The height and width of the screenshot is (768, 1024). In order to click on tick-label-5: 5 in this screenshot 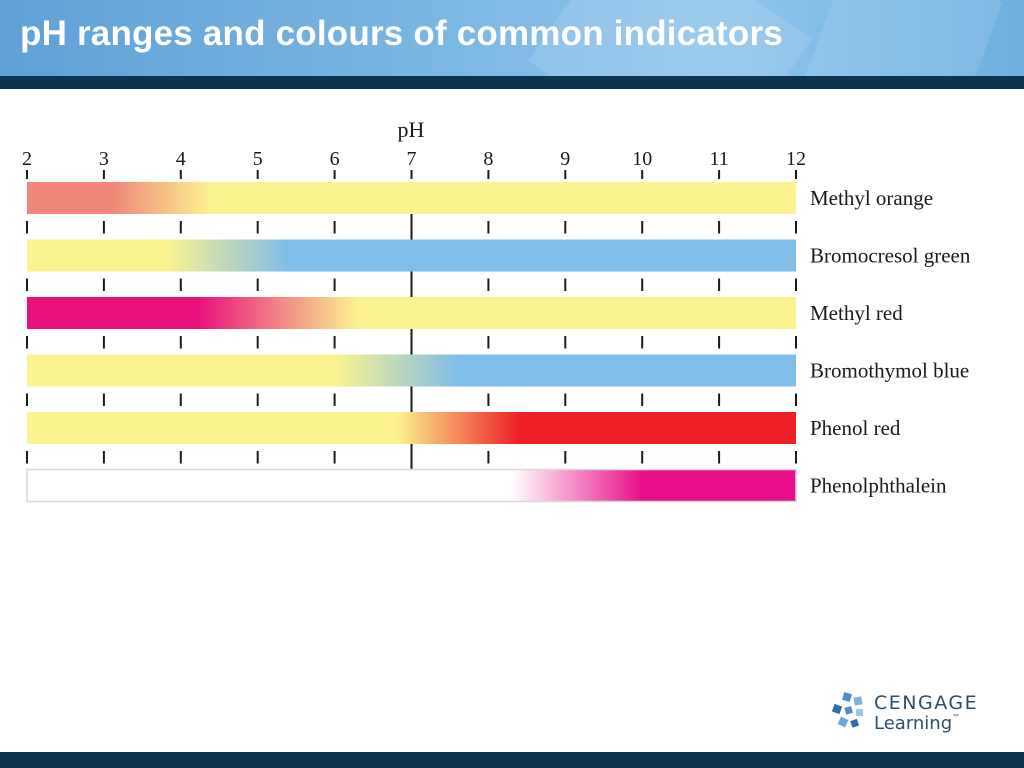, I will do `click(258, 159)`.